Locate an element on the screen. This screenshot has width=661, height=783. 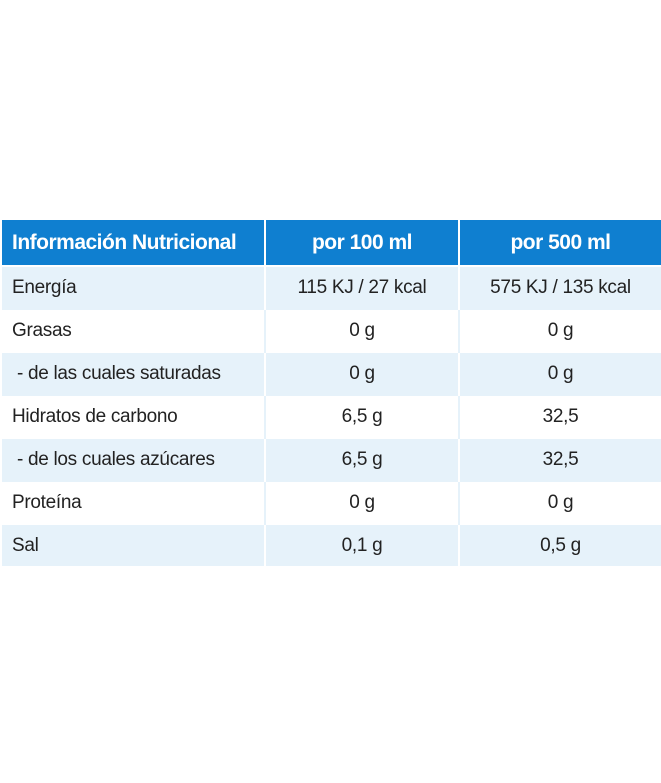
table-row: - de los cuales azúcares 6,5 g 32,5 is located at coordinates (331, 459).